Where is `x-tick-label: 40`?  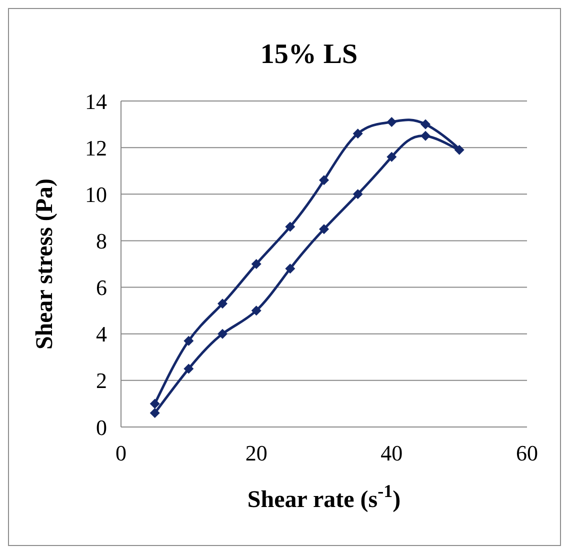 x-tick-label: 40 is located at coordinates (391, 453).